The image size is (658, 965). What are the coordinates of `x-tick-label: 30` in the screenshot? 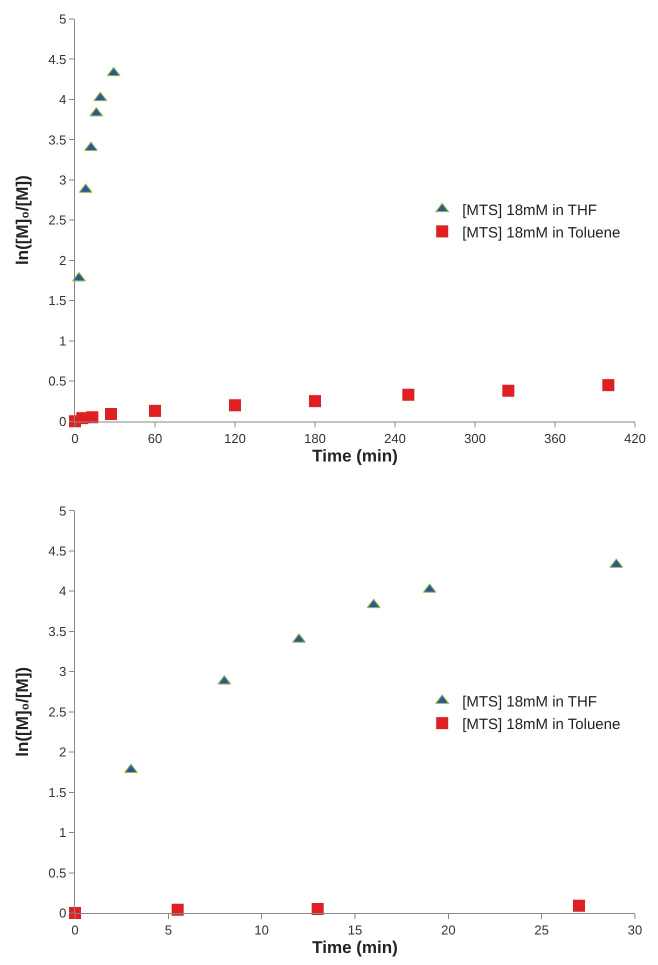 It's located at (635, 930).